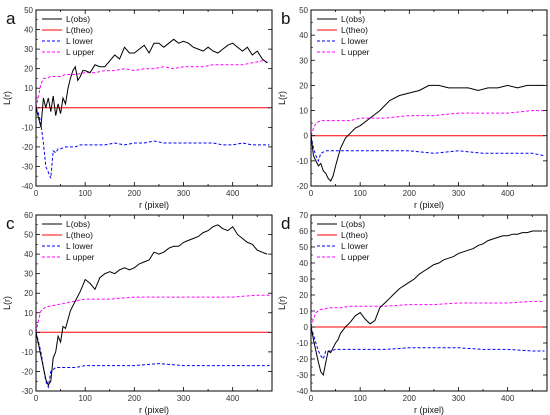 Image resolution: width=550 pixels, height=415 pixels. I want to click on y-tick-label: -40, so click(302, 391).